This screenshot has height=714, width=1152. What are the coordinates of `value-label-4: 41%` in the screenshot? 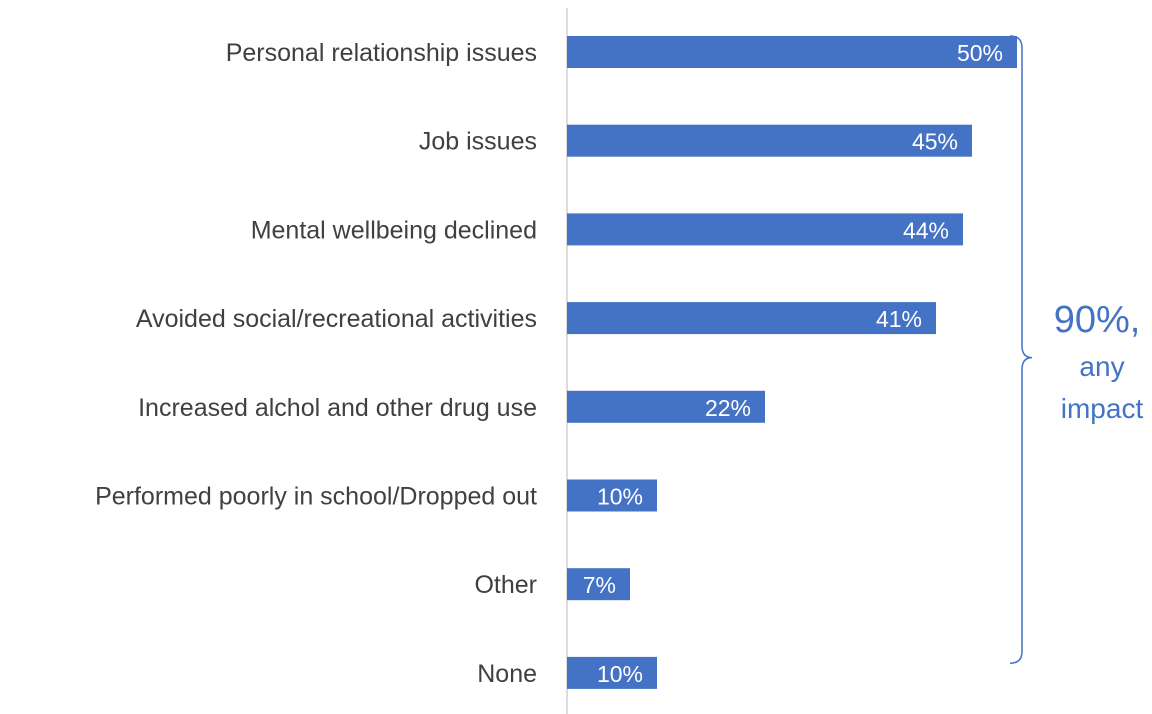 It's located at (899, 319).